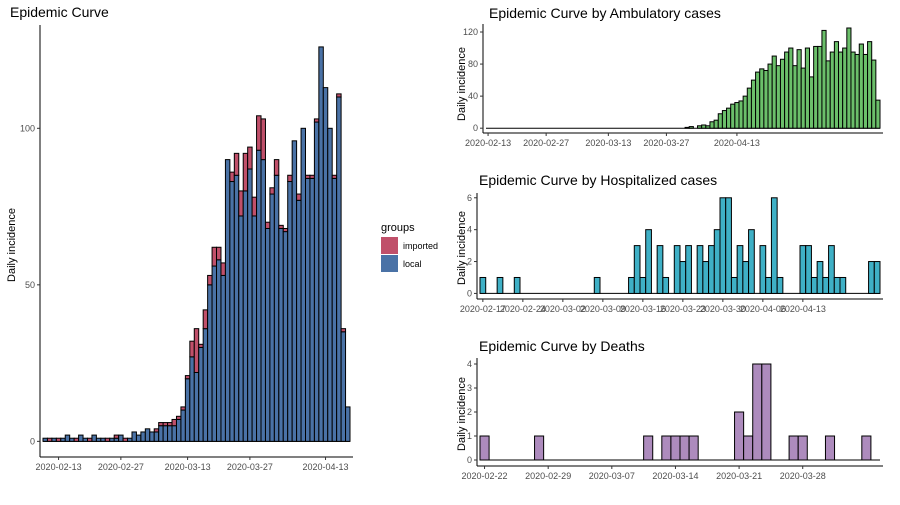  I want to click on legend-label-local: local, so click(412, 264).